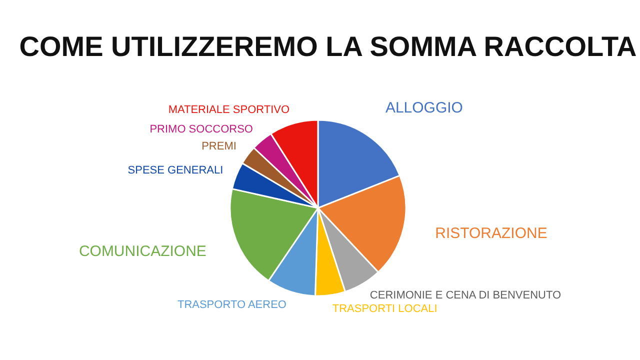  Describe the element at coordinates (232, 304) in the screenshot. I see `slice-label: TRASPORTO AEREO` at that location.